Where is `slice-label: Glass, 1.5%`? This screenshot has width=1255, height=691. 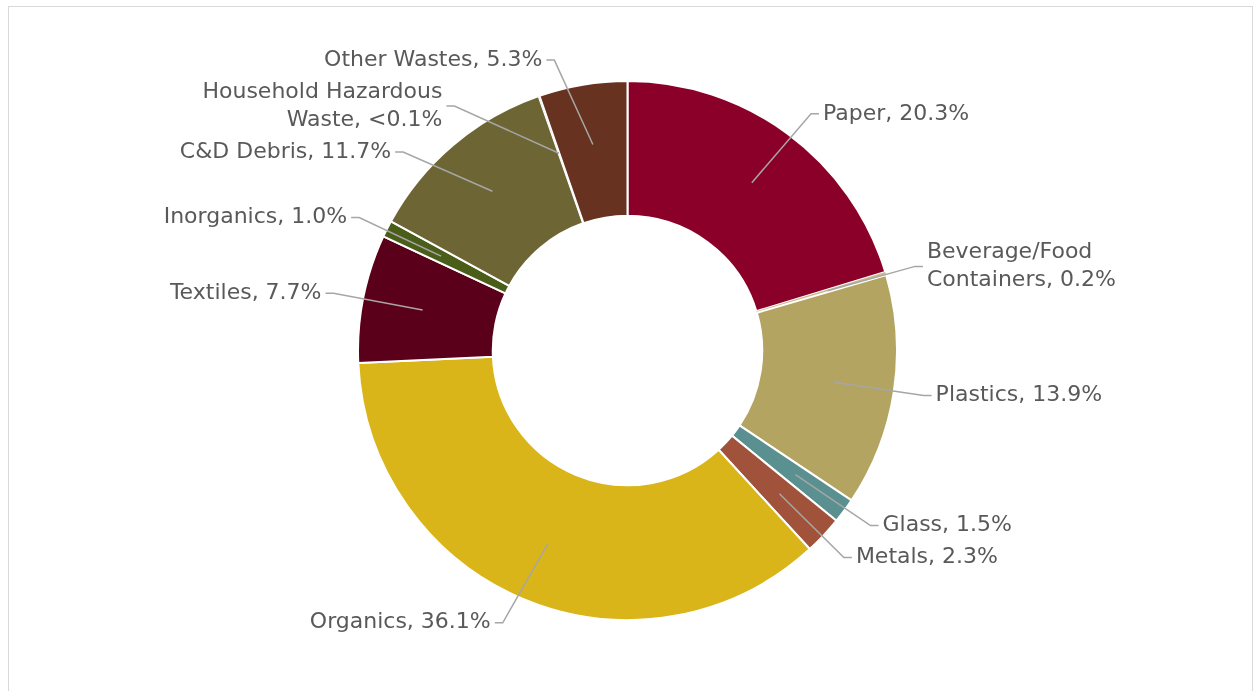 slice-label: Glass, 1.5% is located at coordinates (947, 524).